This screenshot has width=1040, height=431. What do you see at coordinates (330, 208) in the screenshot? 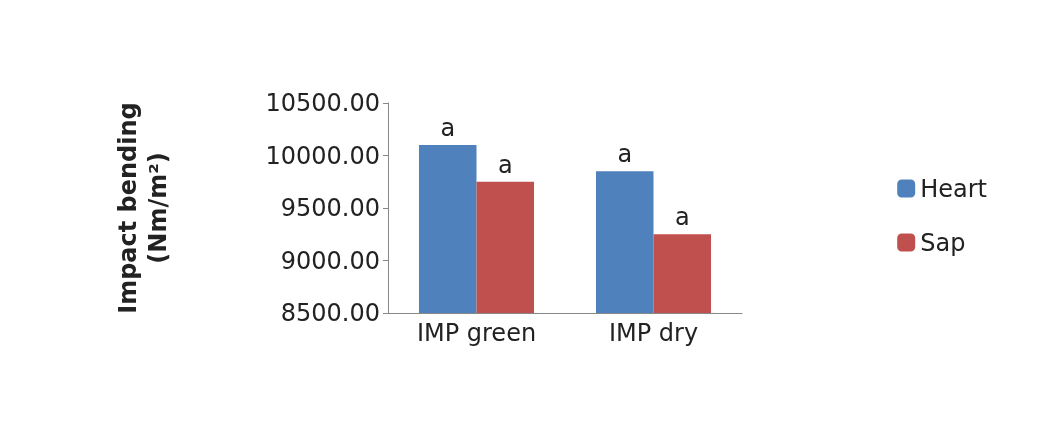
I see `y-tick-label: 9500.00` at bounding box center [330, 208].